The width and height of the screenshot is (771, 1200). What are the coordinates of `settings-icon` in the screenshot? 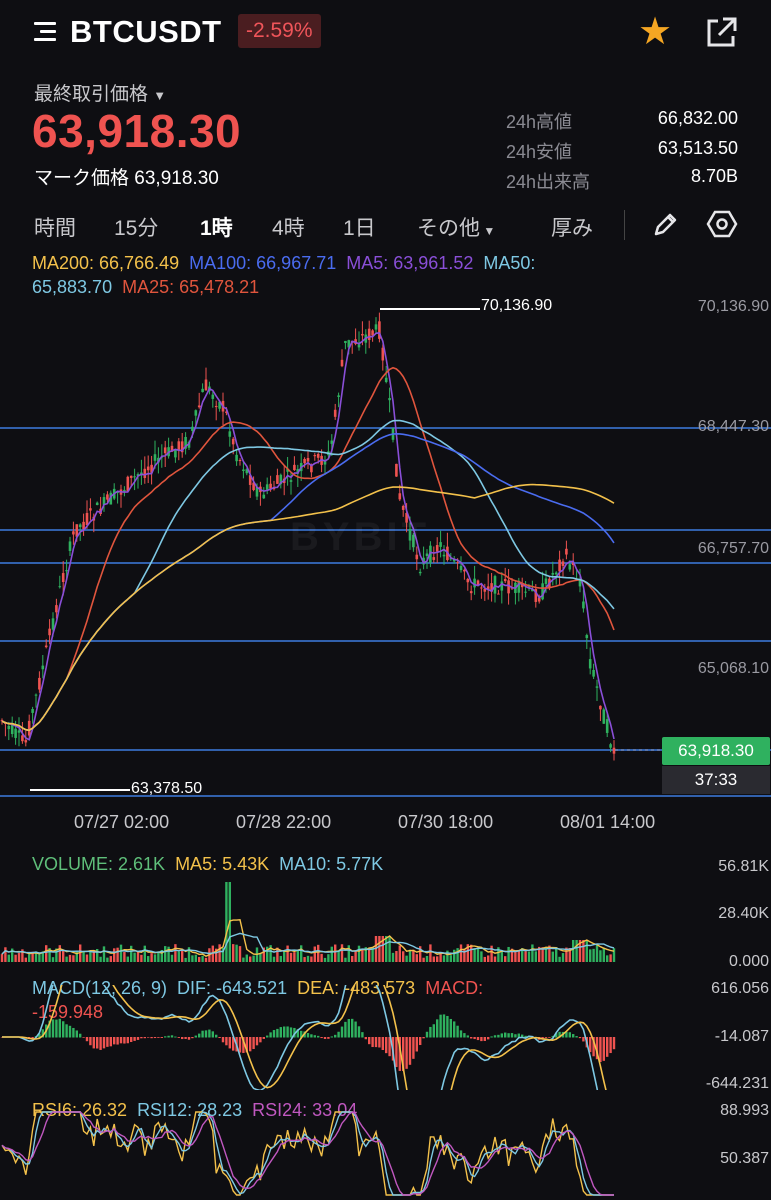 It's located at (722, 224).